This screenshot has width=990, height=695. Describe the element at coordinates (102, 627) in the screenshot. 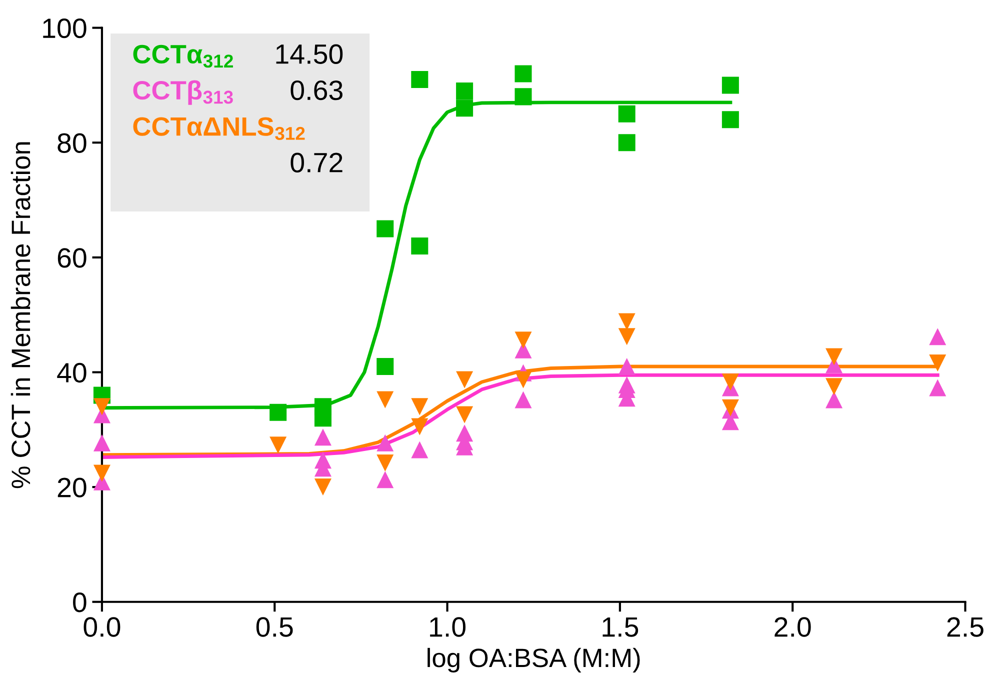

I see `x-tick-label: 0.0` at that location.